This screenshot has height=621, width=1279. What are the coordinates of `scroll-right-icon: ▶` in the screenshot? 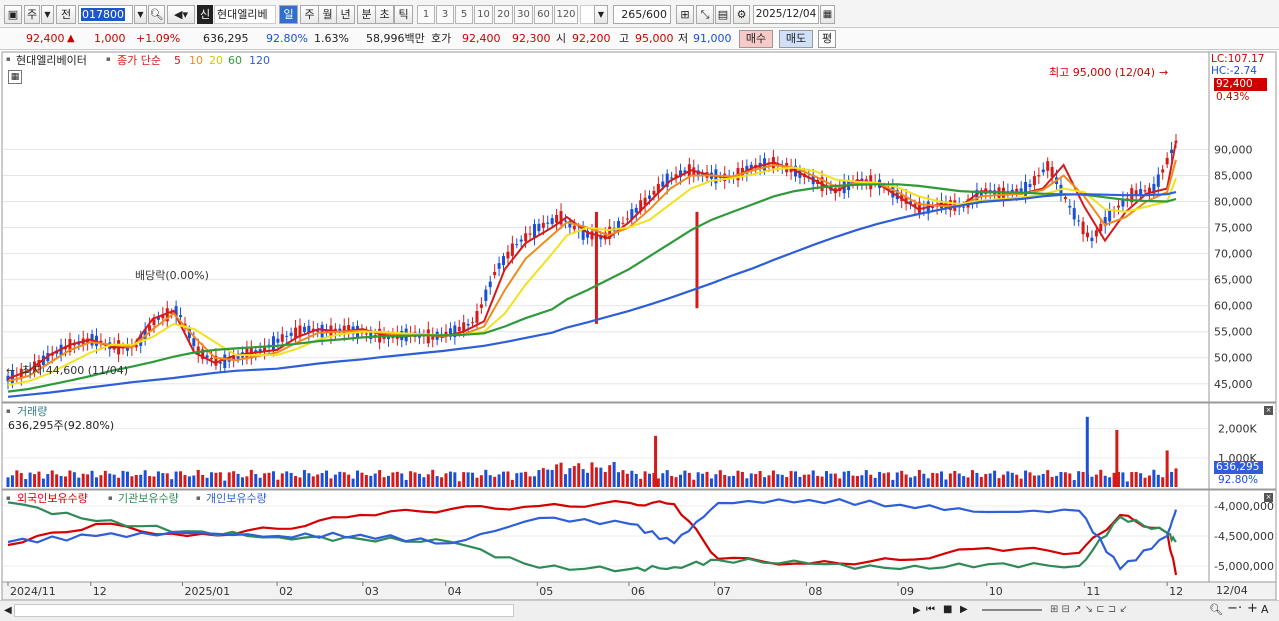 It's located at (917, 610).